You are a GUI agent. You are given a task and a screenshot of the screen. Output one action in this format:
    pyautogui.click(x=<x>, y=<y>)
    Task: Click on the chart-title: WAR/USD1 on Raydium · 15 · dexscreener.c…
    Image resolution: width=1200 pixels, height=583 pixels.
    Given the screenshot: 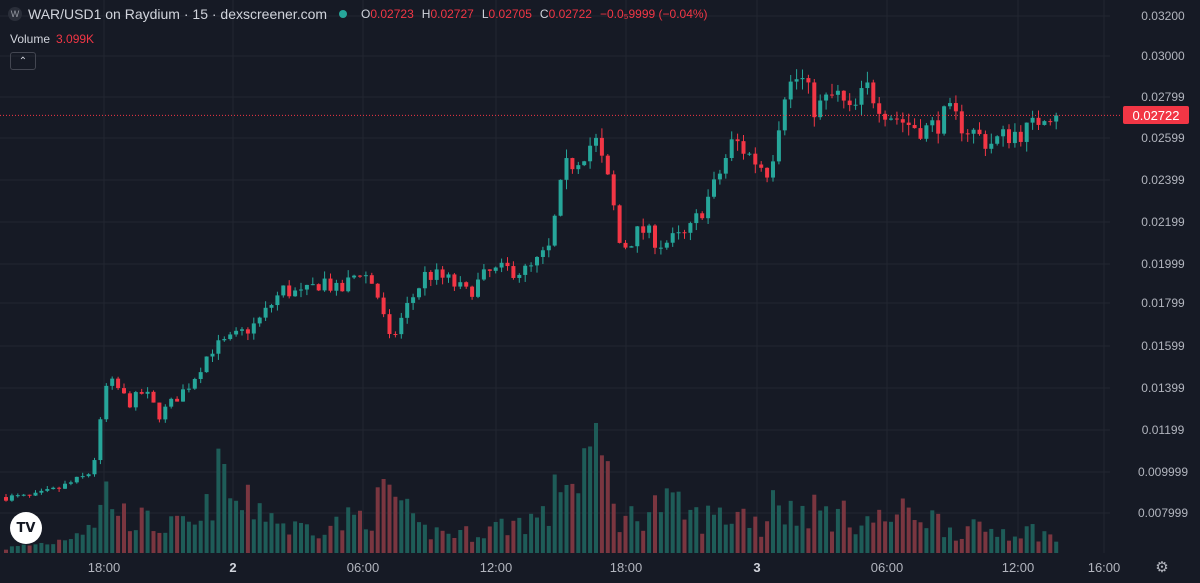 What is the action you would take?
    pyautogui.click(x=178, y=14)
    